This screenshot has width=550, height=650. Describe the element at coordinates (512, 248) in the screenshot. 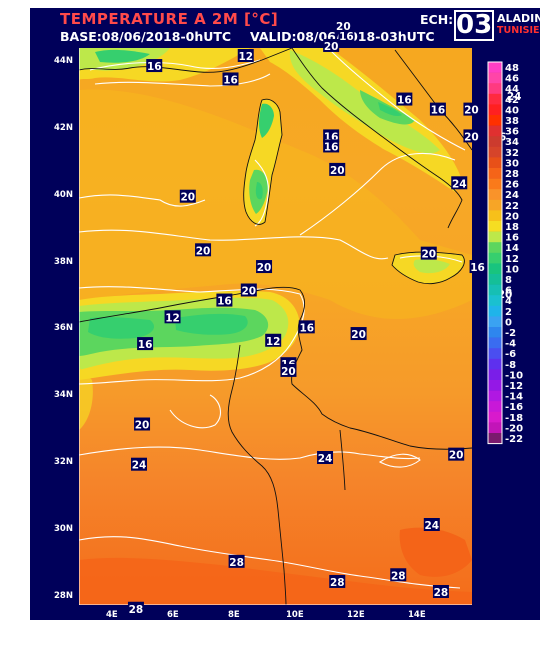

I see `legend-level-label: 14` at that location.